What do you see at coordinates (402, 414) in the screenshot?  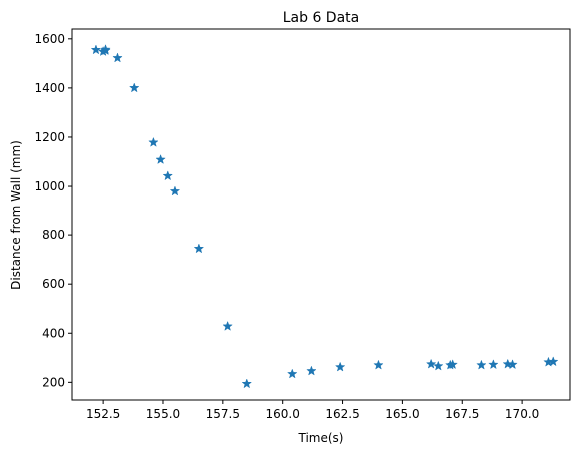 I see `x-tick-label: 165.0` at bounding box center [402, 414].